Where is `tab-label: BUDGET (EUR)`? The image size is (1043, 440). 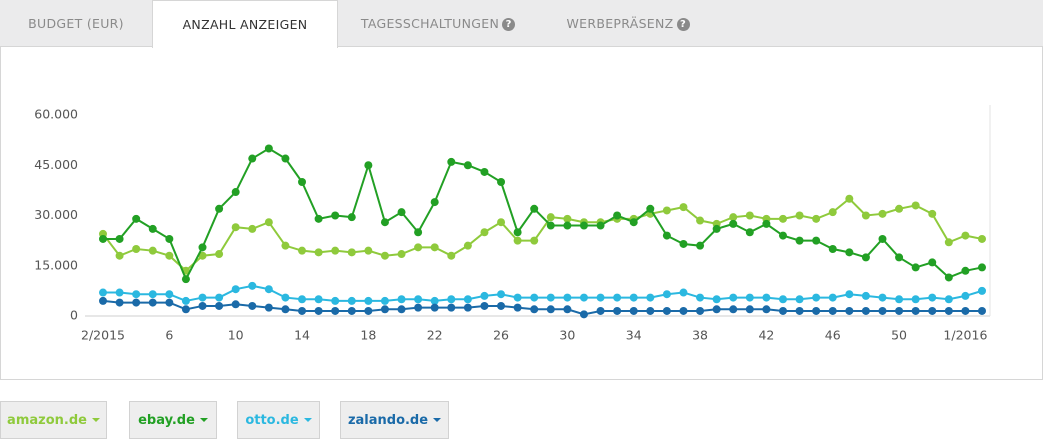
tab-label: BUDGET (EUR) is located at coordinates (76, 23).